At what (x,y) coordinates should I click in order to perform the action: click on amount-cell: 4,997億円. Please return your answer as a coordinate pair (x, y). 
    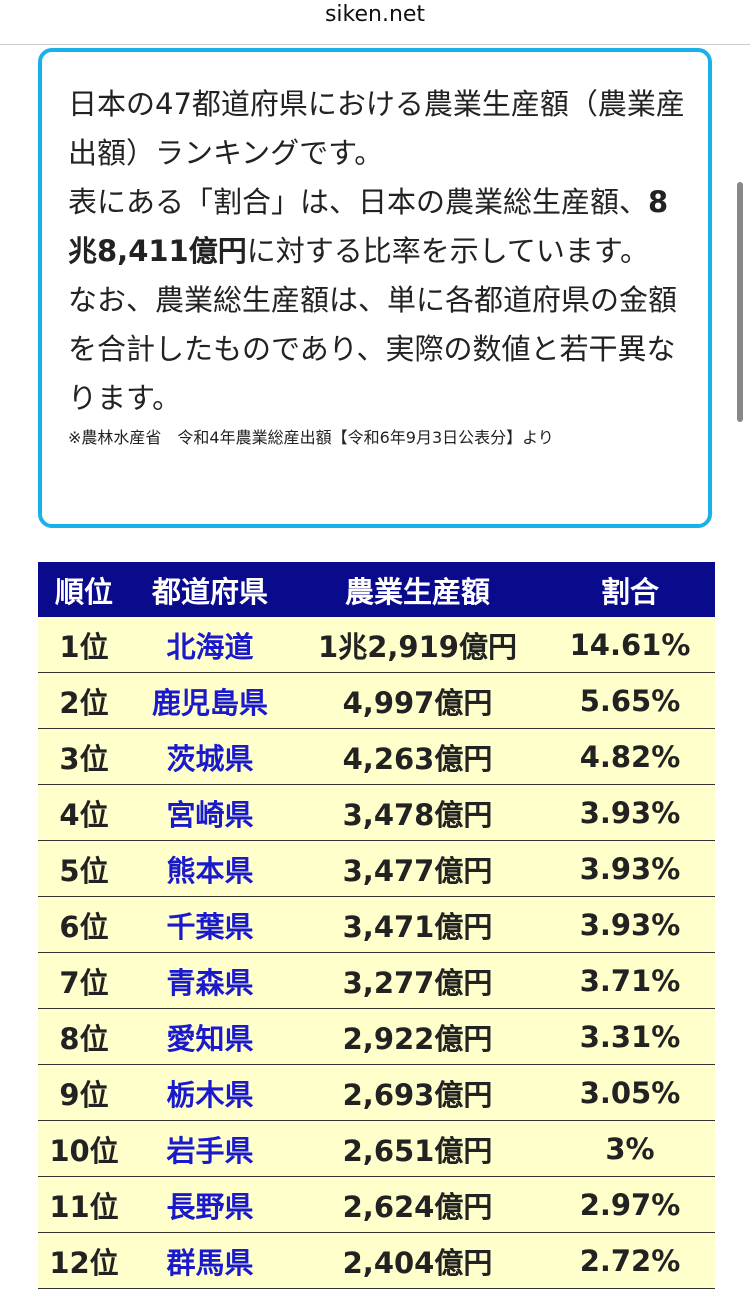
    Looking at the image, I should click on (417, 700).